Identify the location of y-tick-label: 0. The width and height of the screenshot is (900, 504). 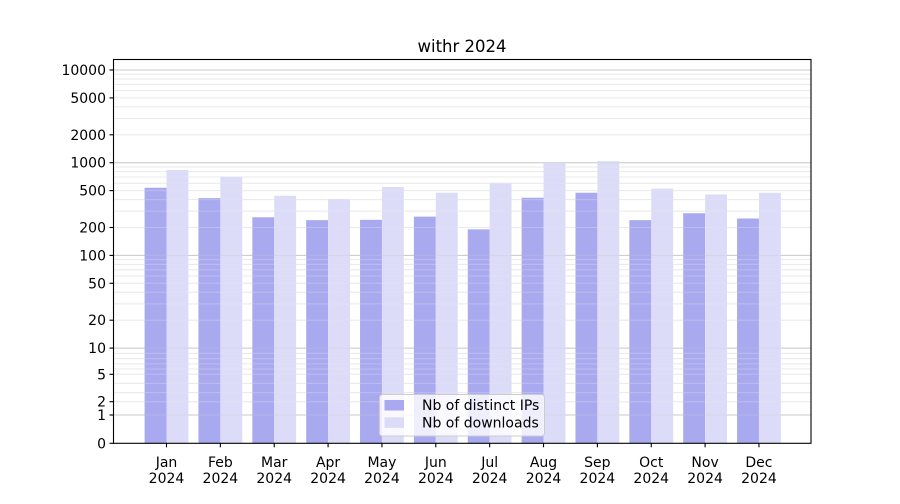
(101, 444).